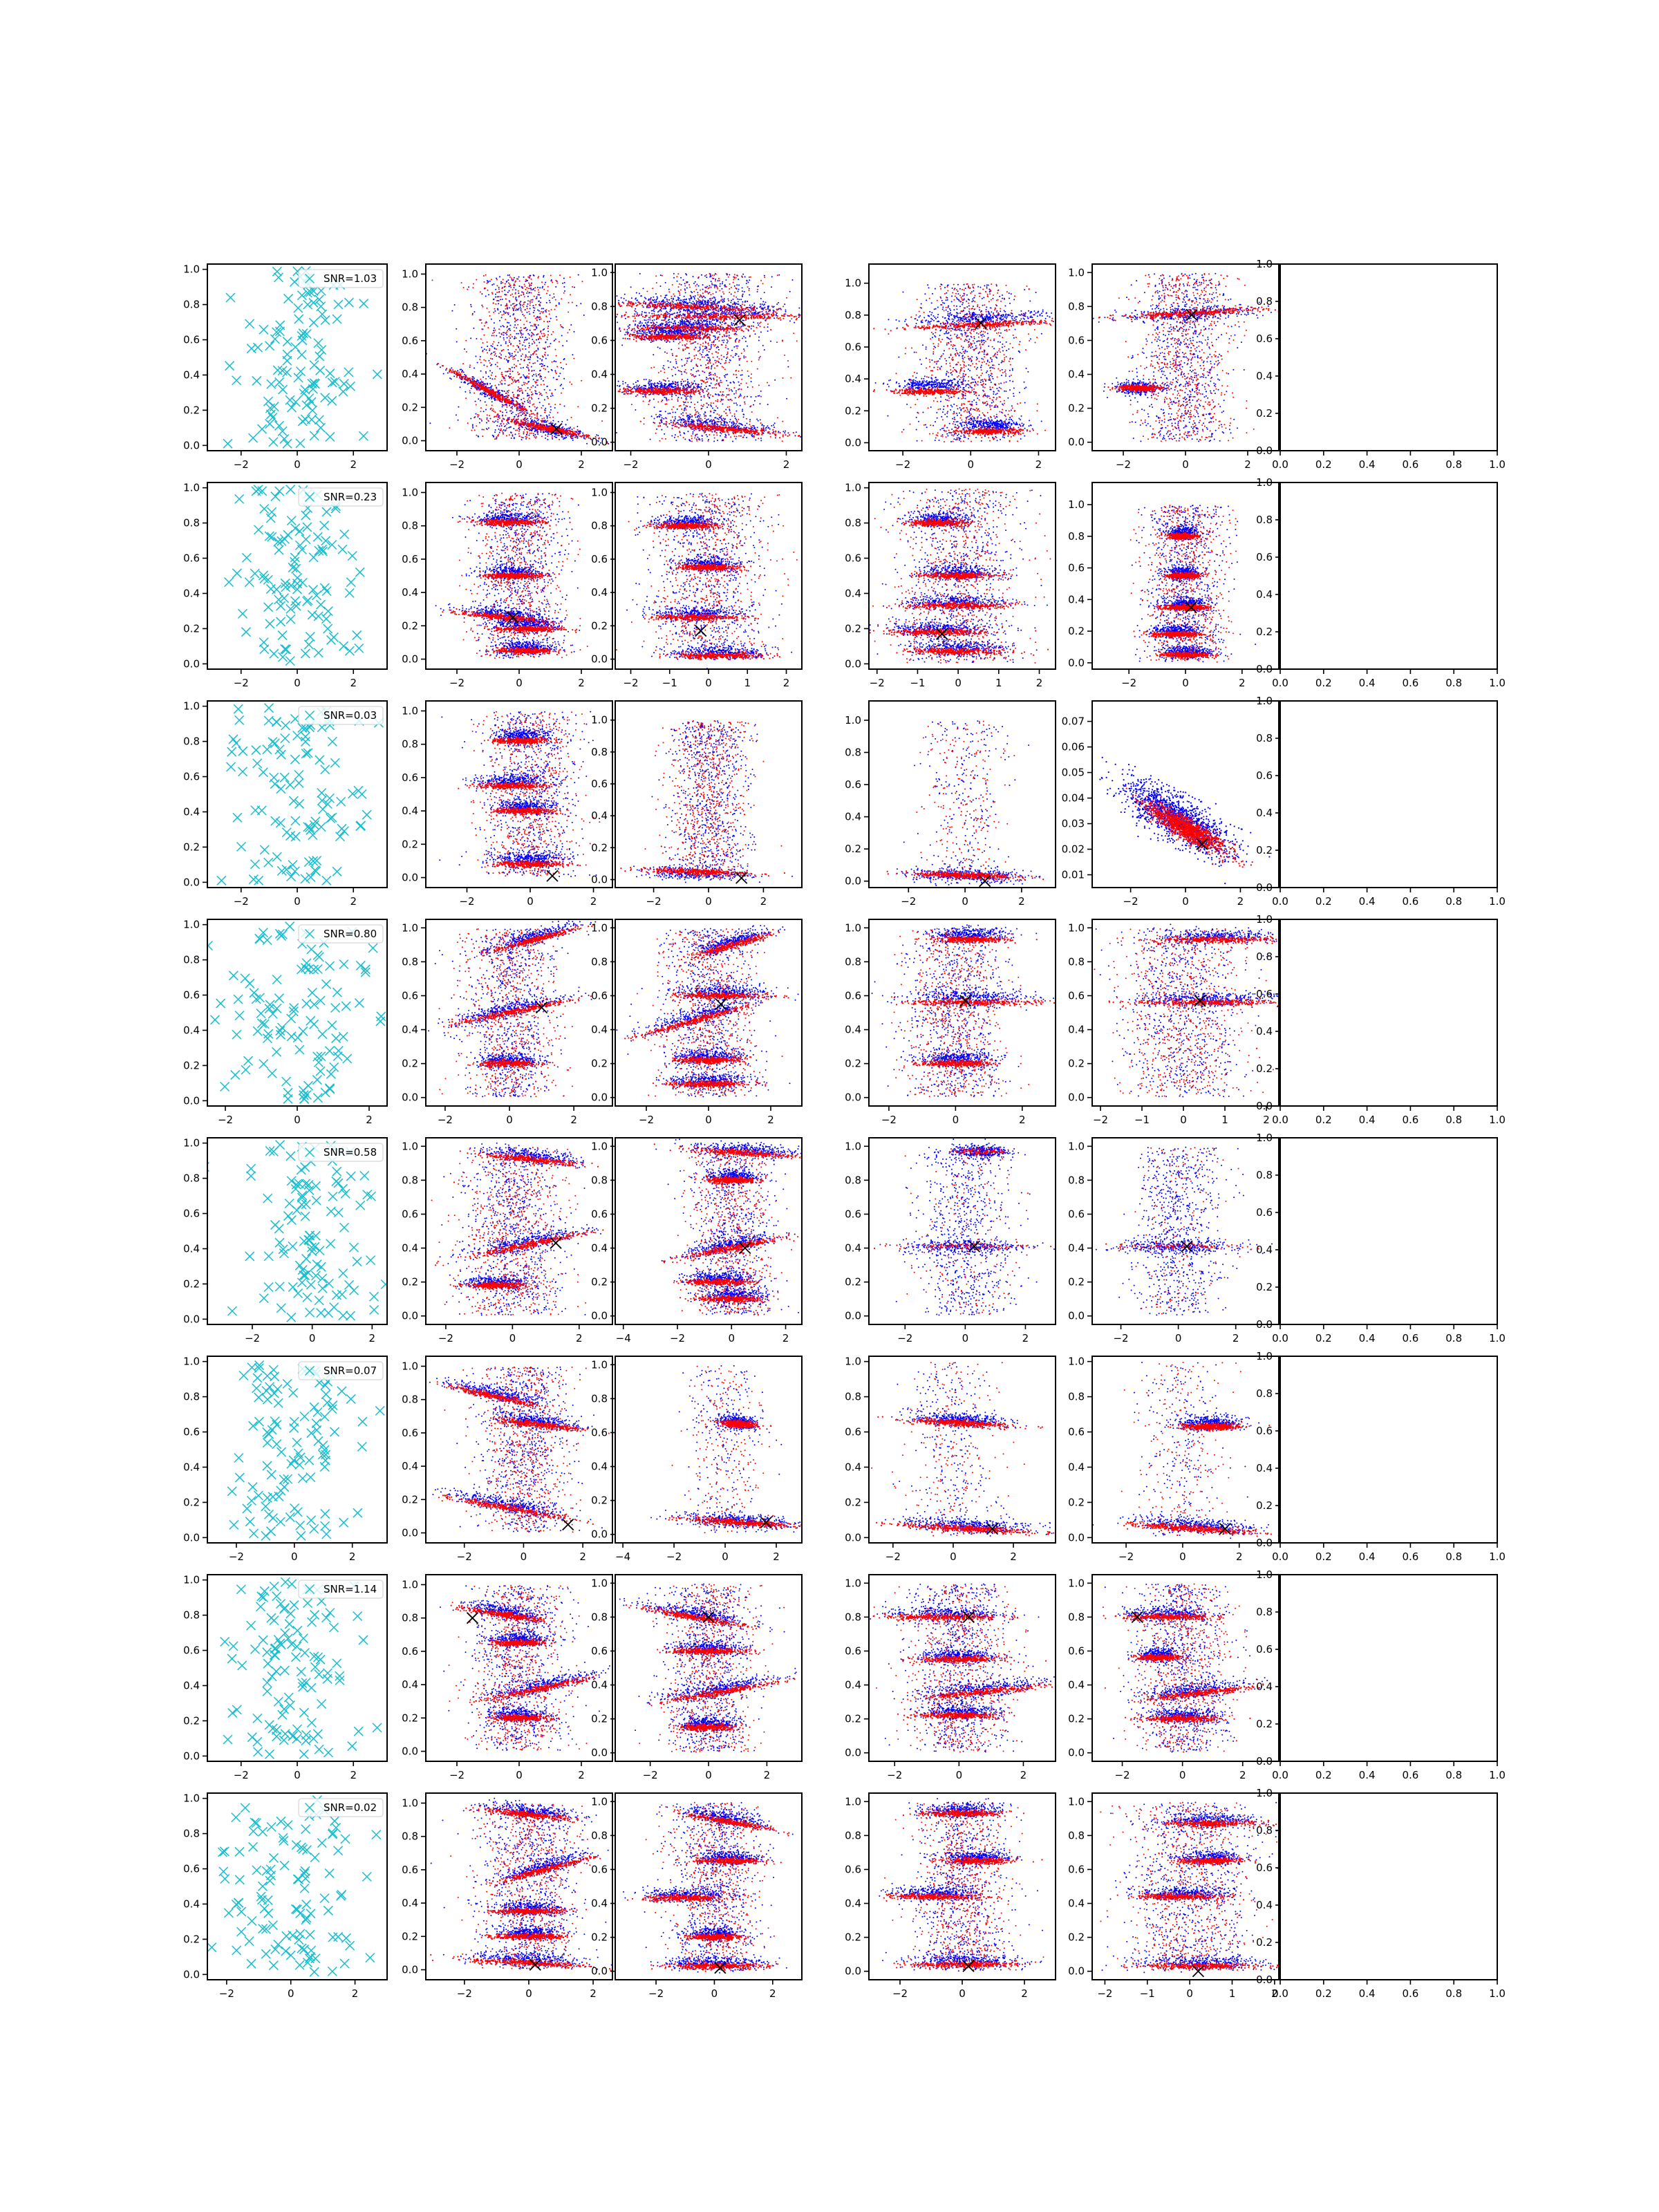 The image size is (1659, 2212). What do you see at coordinates (517, 359) in the screenshot?
I see `plot-area` at bounding box center [517, 359].